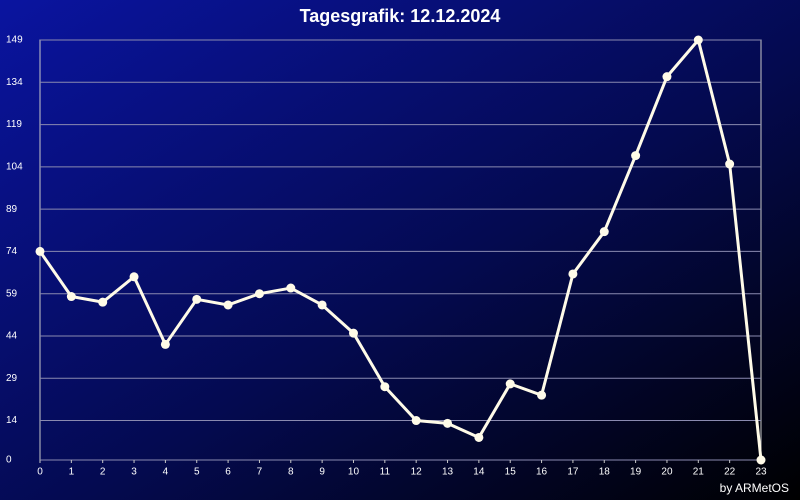 Image resolution: width=800 pixels, height=500 pixels. What do you see at coordinates (667, 472) in the screenshot?
I see `x-tick-label: 20` at bounding box center [667, 472].